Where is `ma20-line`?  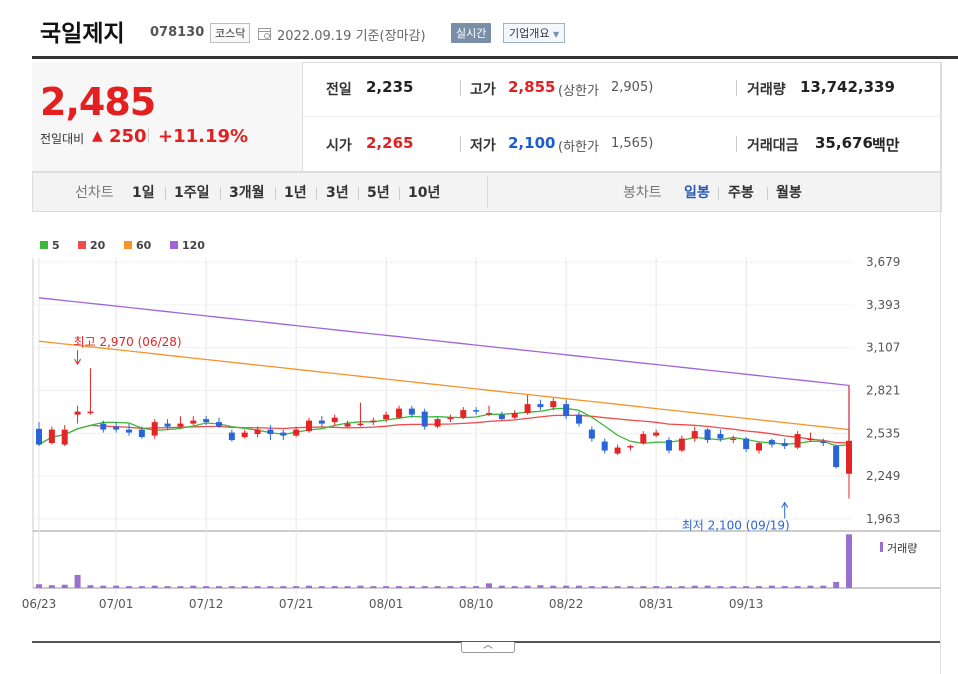
ma20-line is located at coordinates (444, 430).